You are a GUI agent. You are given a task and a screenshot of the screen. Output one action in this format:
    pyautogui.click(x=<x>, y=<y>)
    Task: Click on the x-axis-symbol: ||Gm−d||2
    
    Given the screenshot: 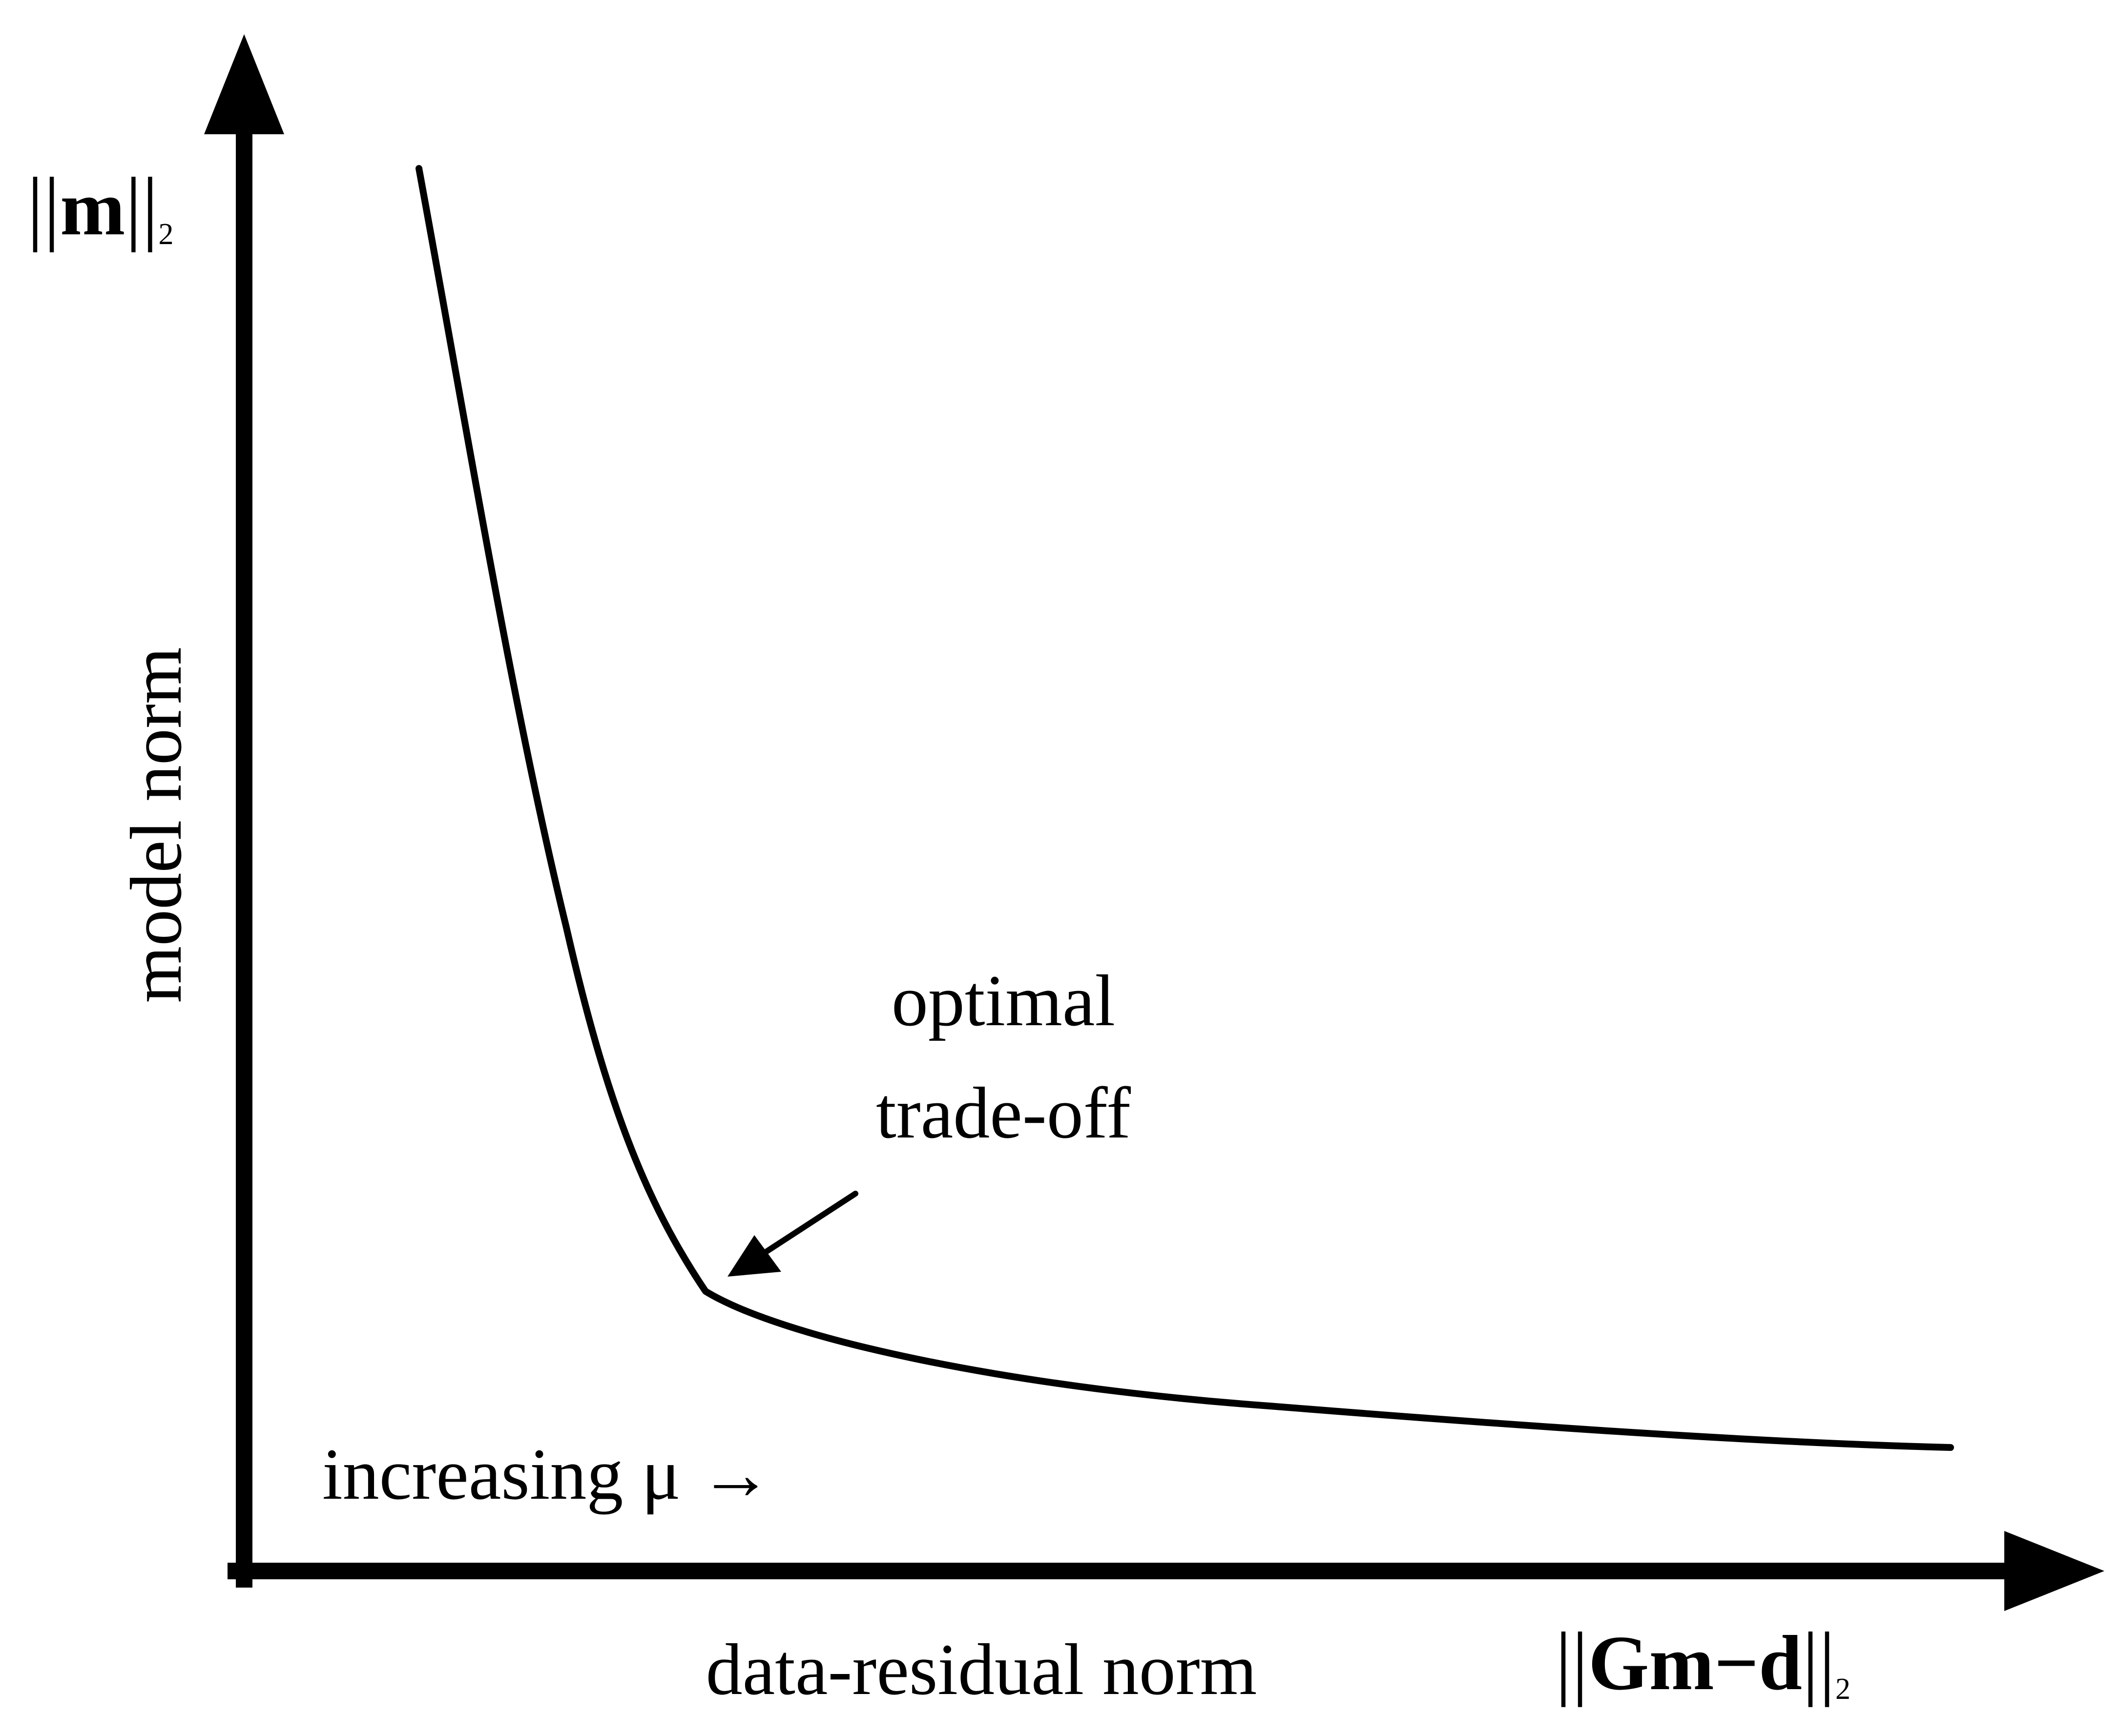 What is the action you would take?
    pyautogui.click(x=1702, y=1661)
    